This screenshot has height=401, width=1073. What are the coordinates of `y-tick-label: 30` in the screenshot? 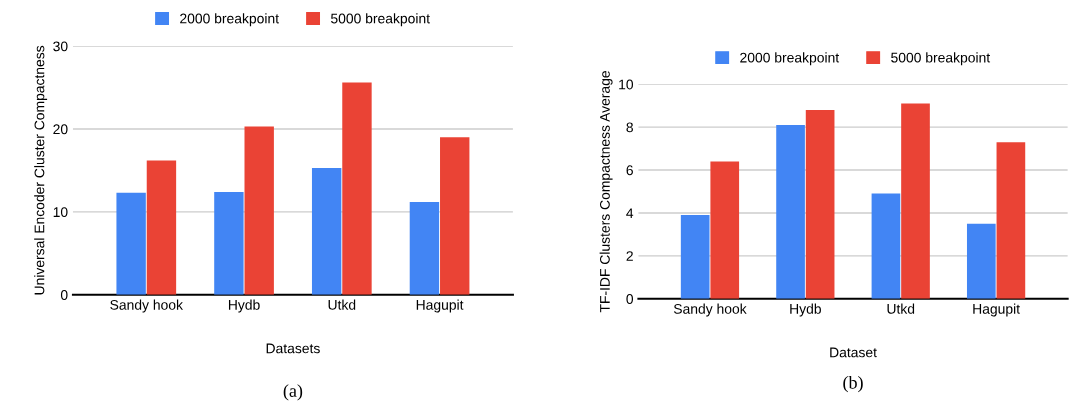 It's located at (60, 46).